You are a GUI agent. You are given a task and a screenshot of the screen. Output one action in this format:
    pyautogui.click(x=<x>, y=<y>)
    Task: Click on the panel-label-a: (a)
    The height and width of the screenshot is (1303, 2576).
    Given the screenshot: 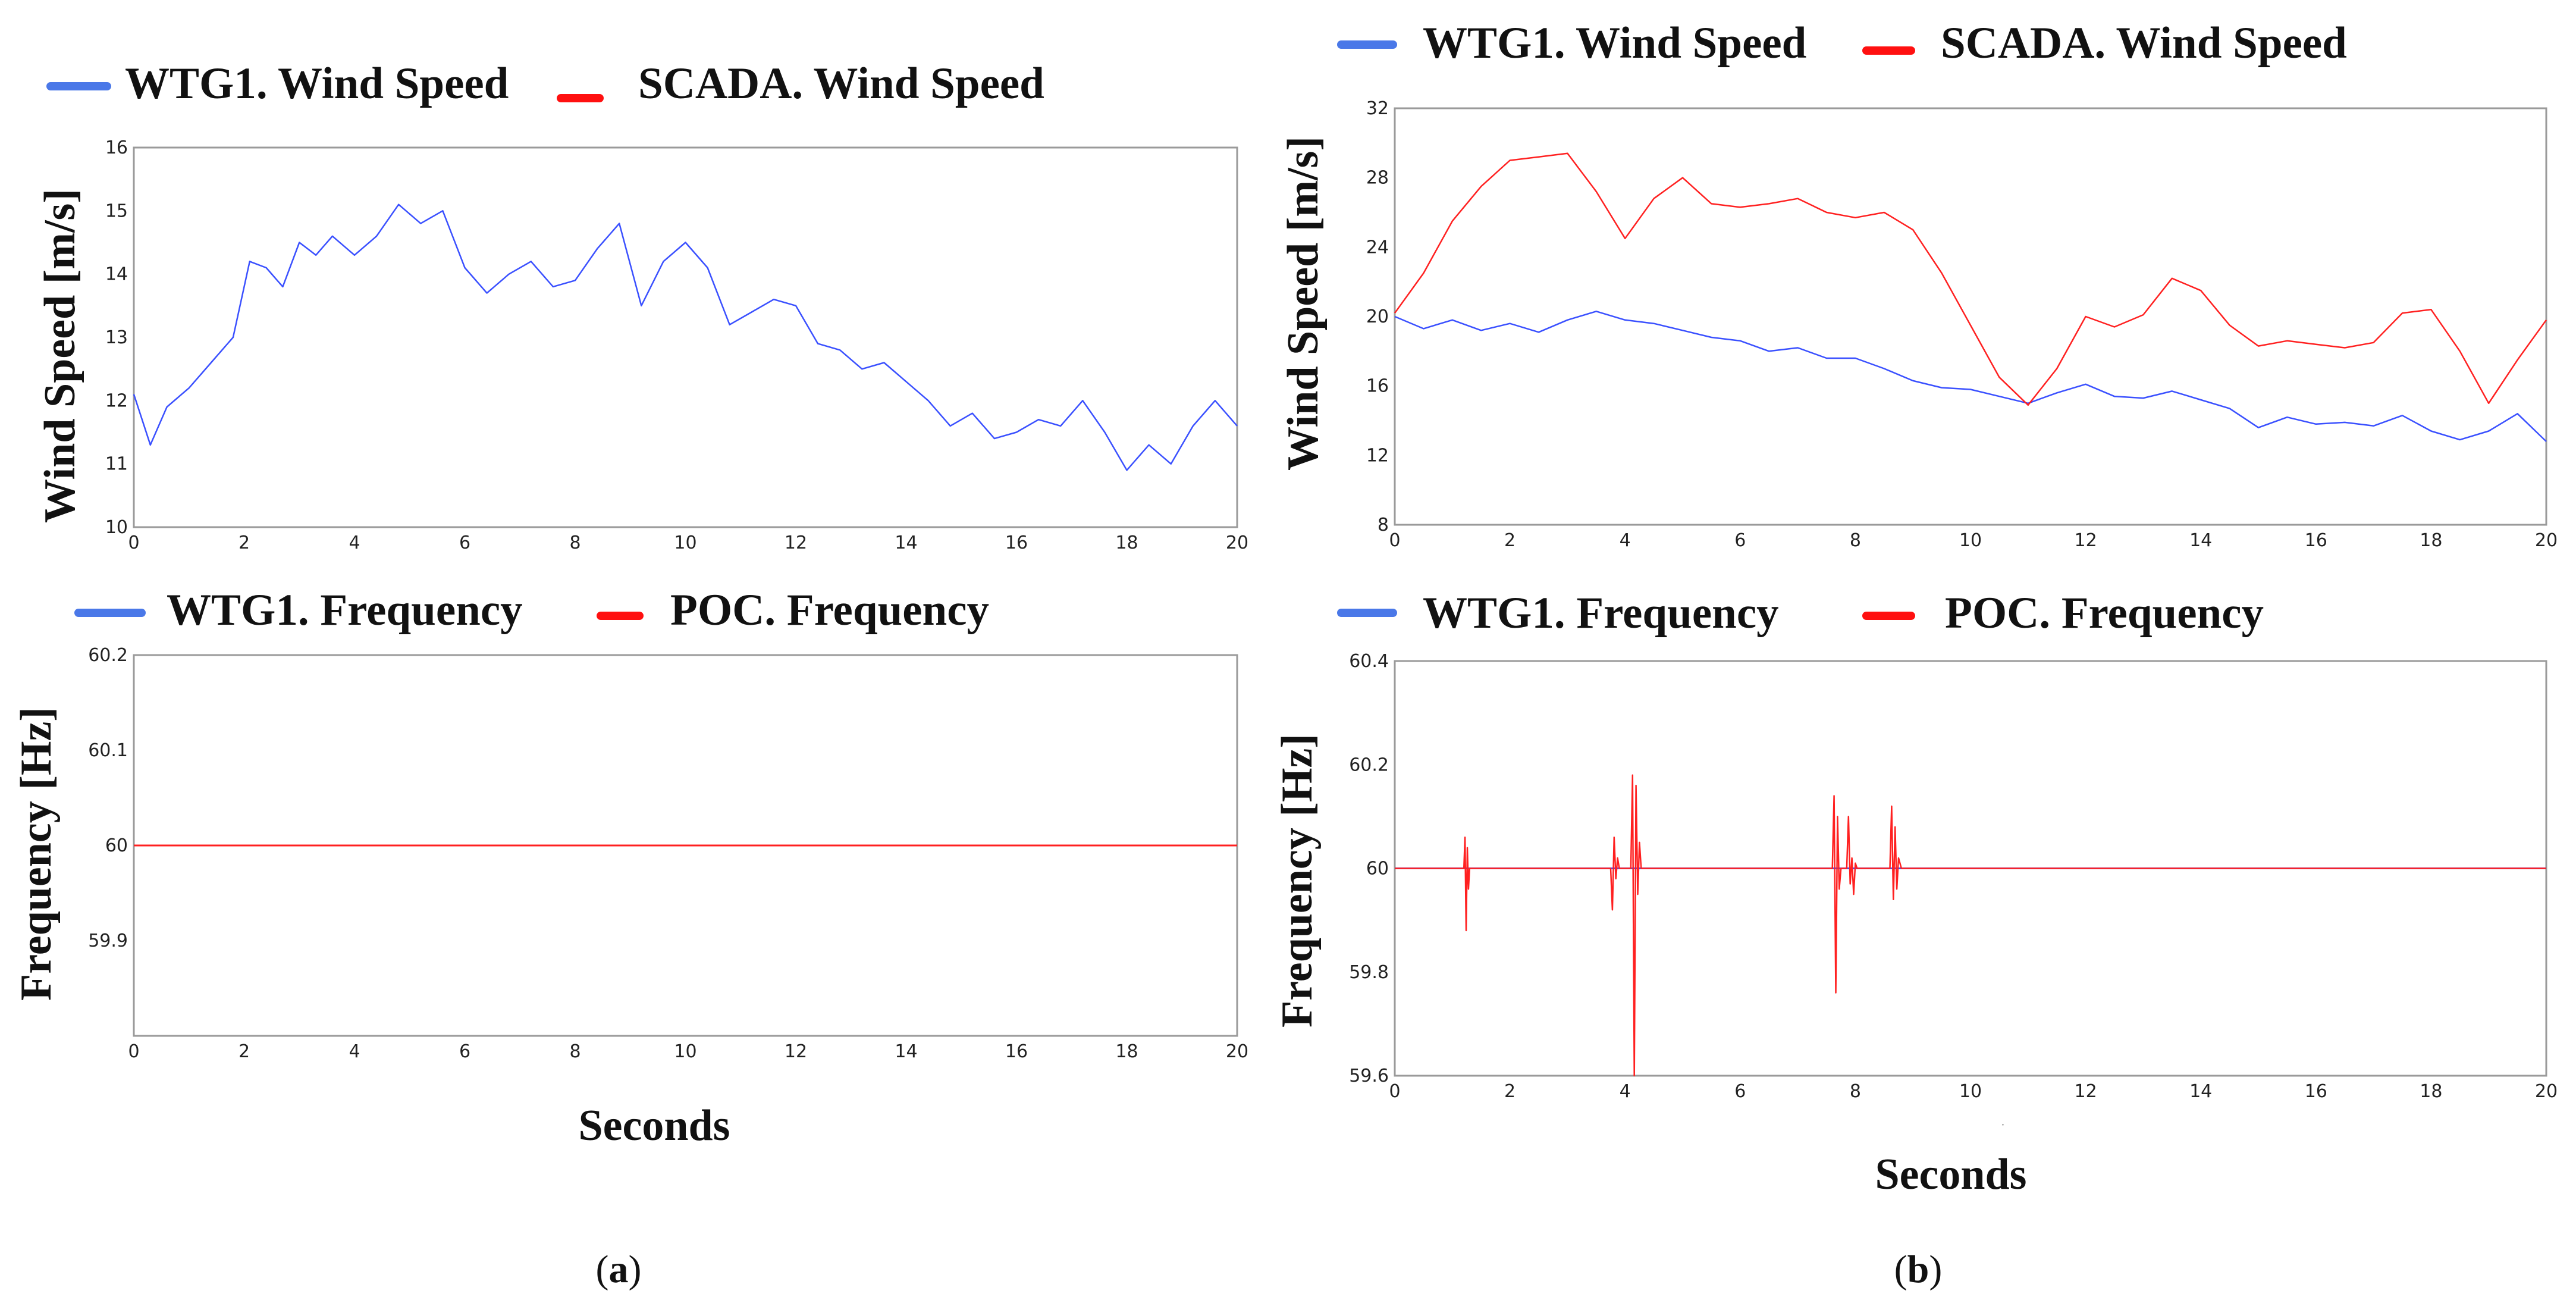 What is the action you would take?
    pyautogui.click(x=619, y=1270)
    